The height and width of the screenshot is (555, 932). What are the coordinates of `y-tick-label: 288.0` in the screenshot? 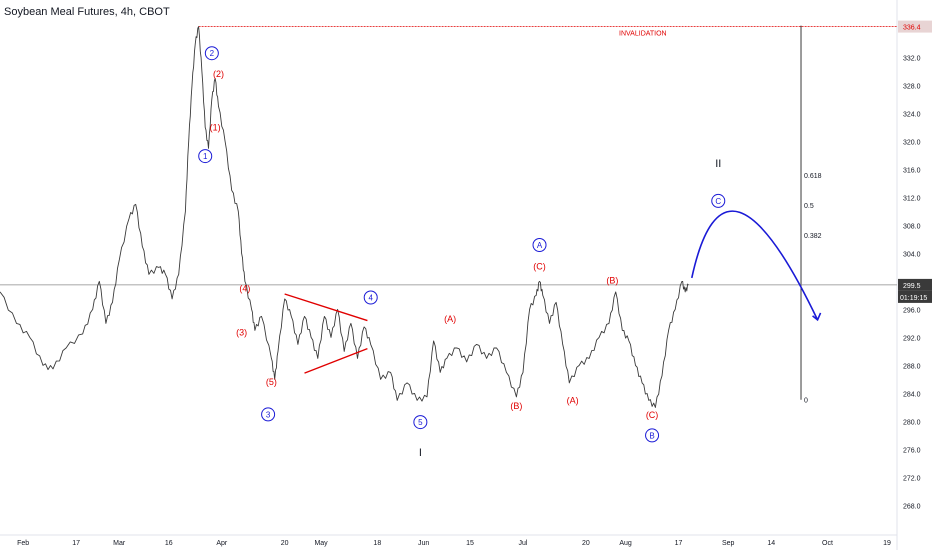 It's located at (912, 366).